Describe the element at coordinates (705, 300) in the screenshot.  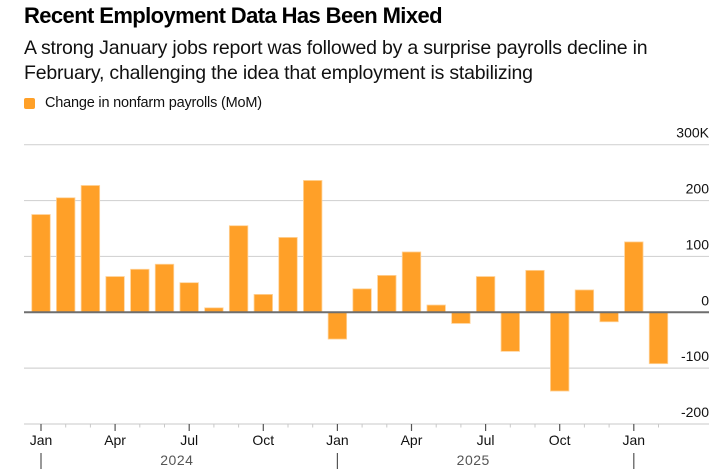
I see `y-tick-label: 0` at that location.